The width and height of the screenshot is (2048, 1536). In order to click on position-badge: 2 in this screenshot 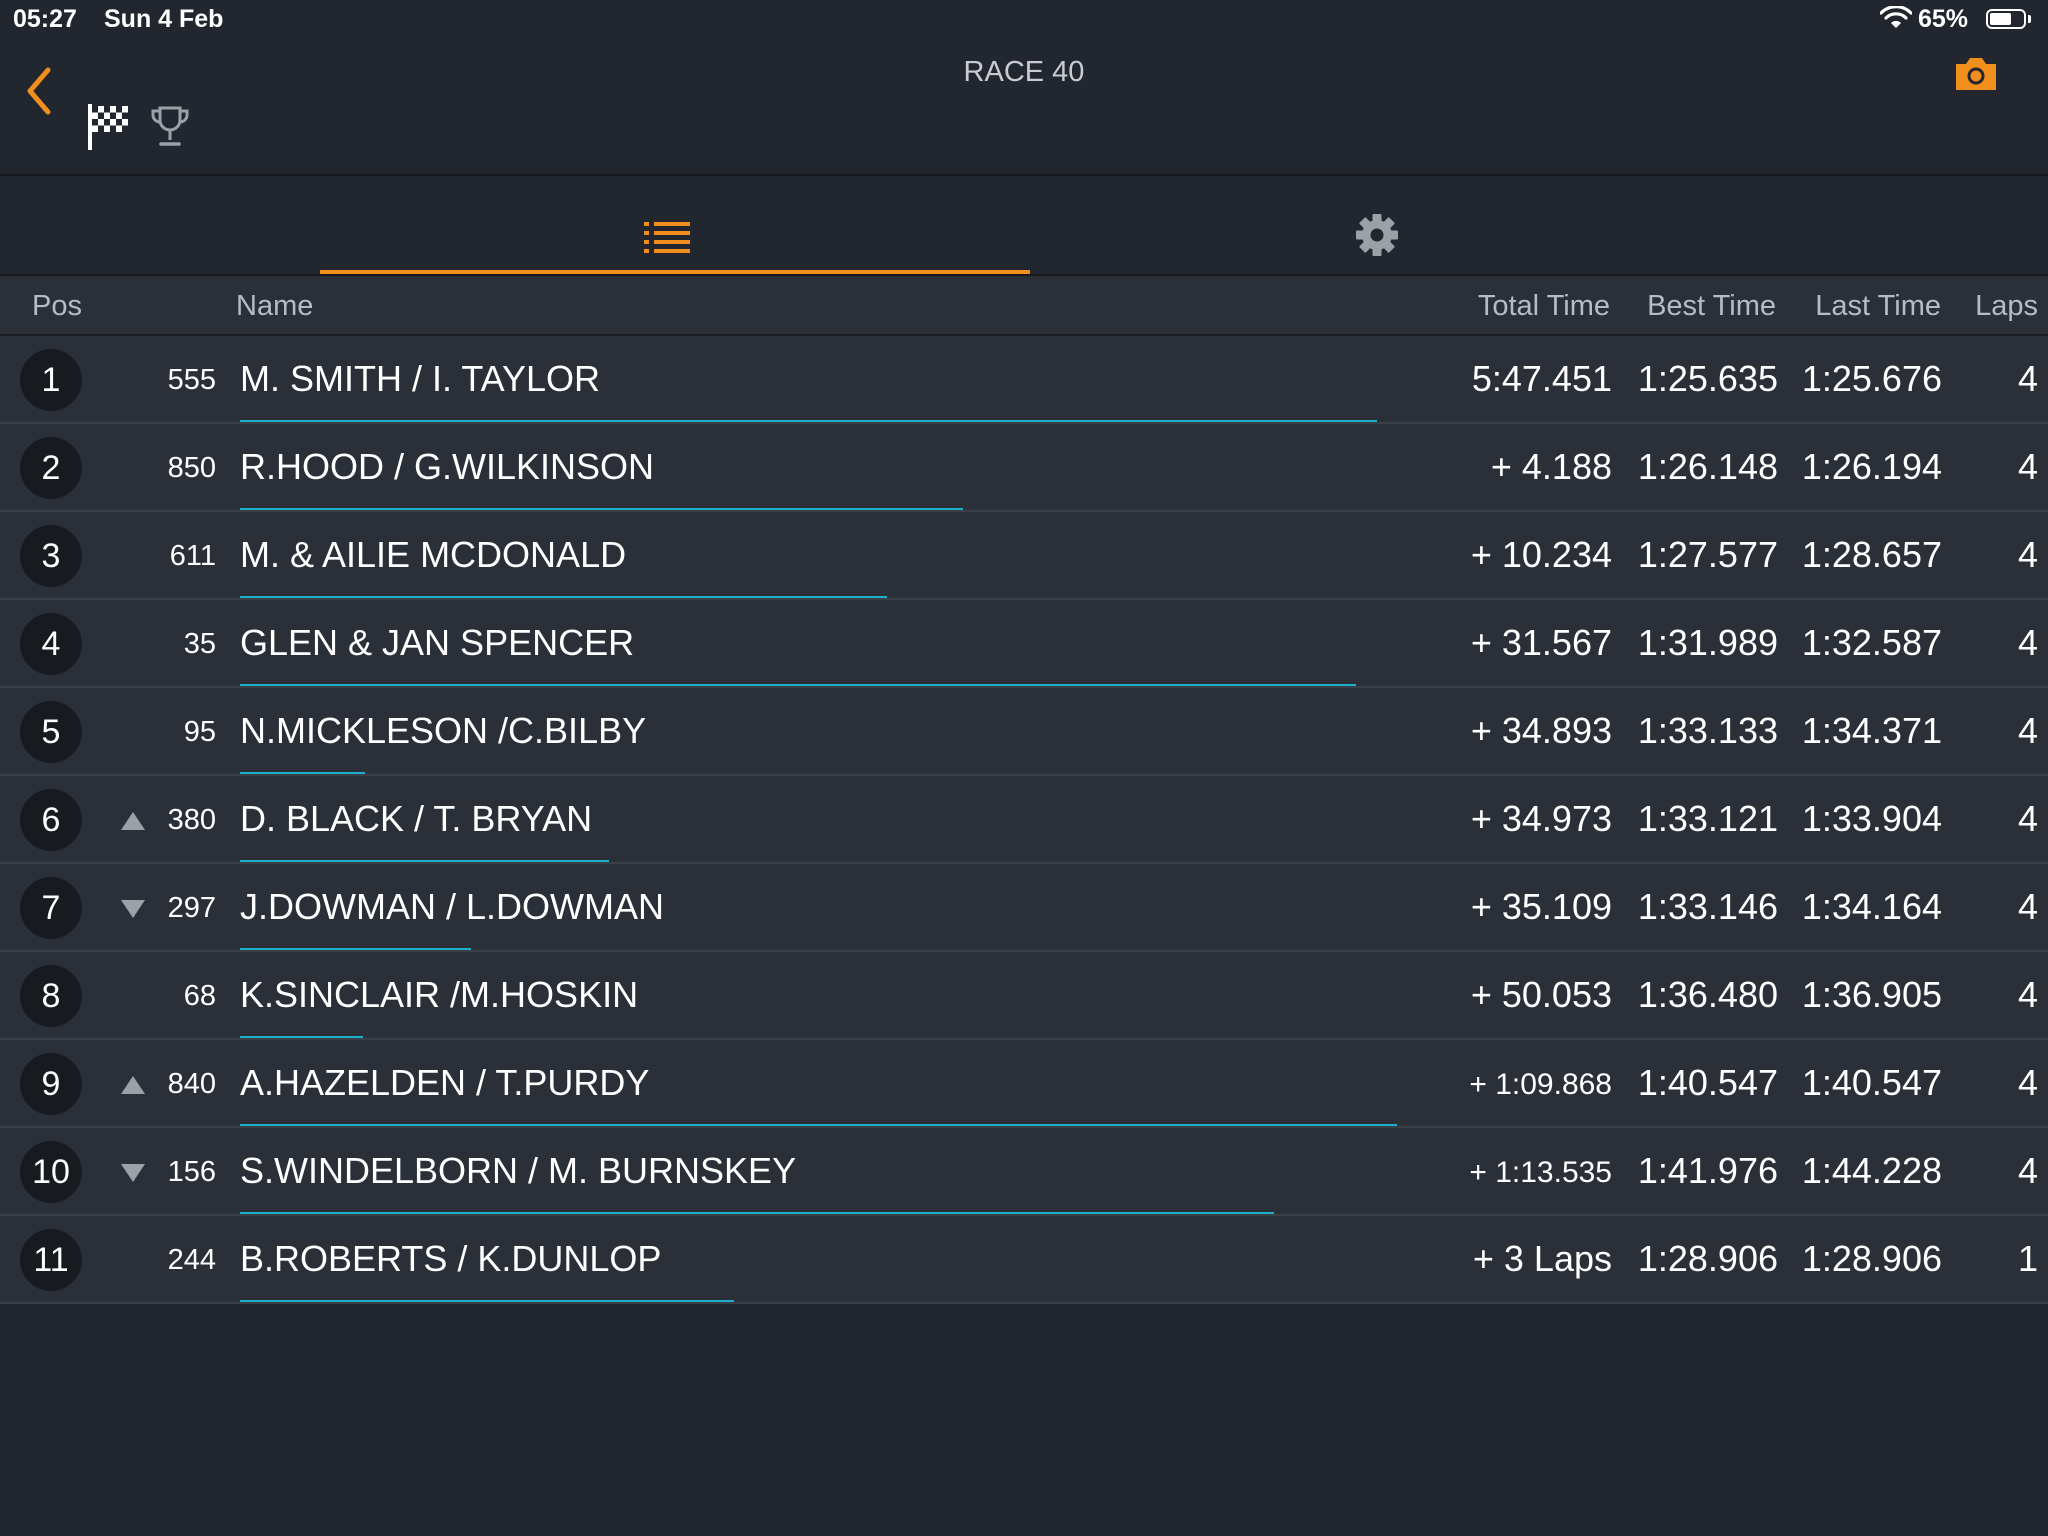, I will do `click(51, 468)`.